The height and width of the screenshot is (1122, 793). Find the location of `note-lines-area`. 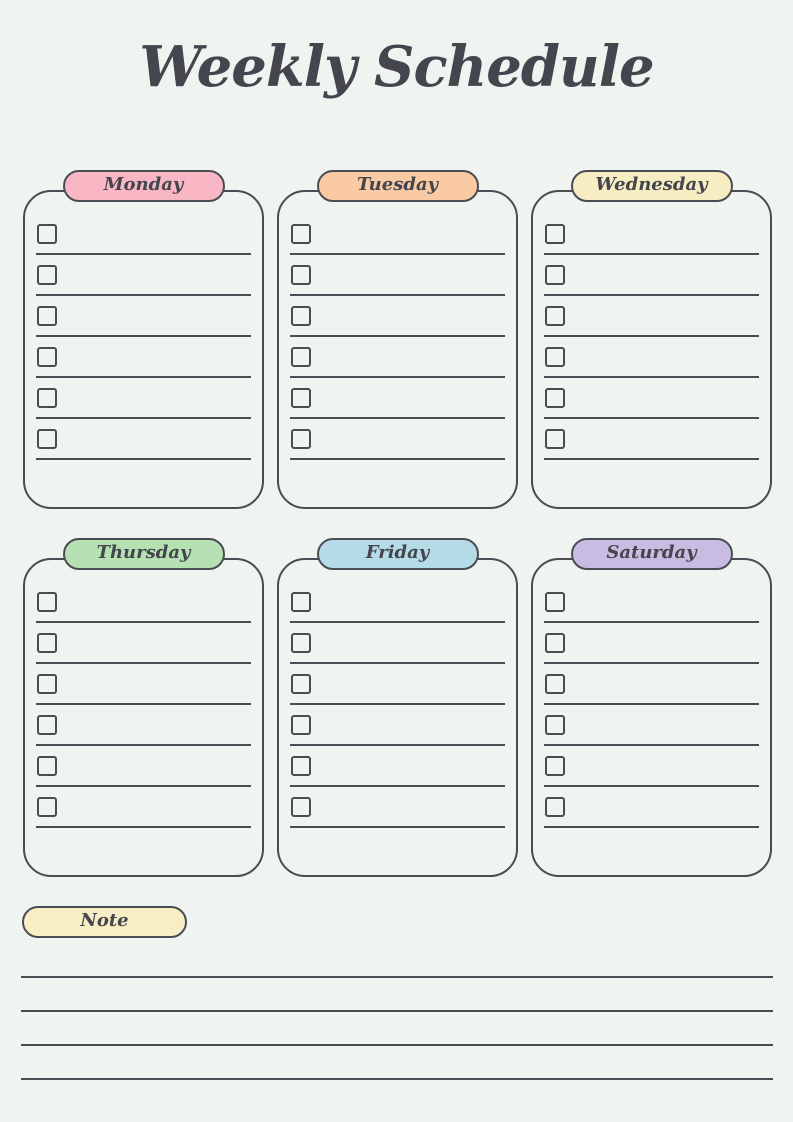

note-lines-area is located at coordinates (397, 1012).